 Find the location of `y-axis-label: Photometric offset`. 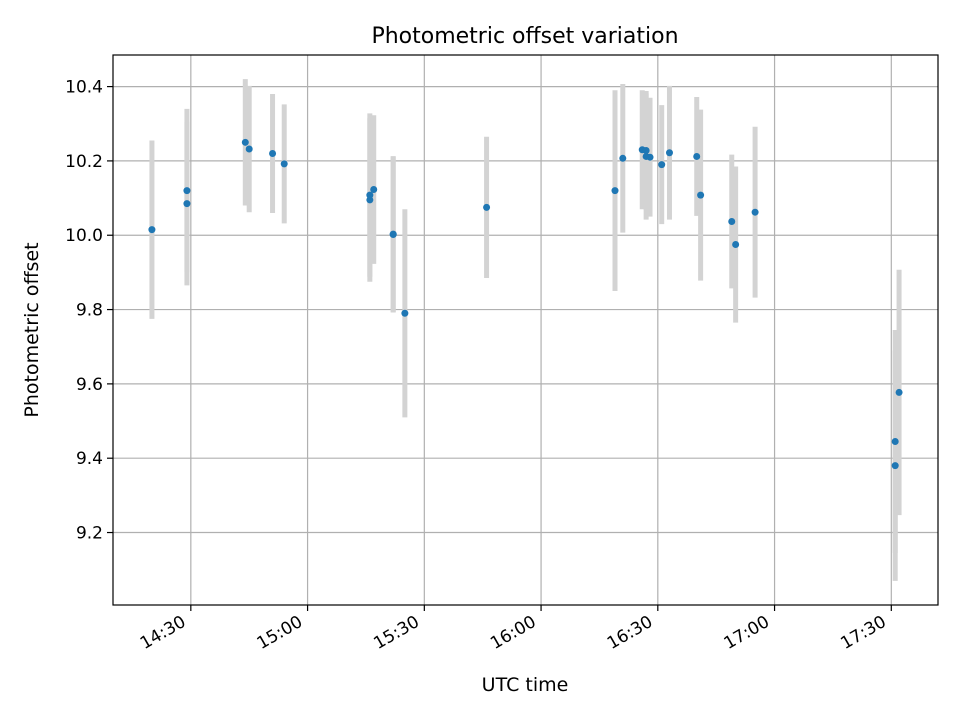

y-axis-label: Photometric offset is located at coordinates (32, 329).